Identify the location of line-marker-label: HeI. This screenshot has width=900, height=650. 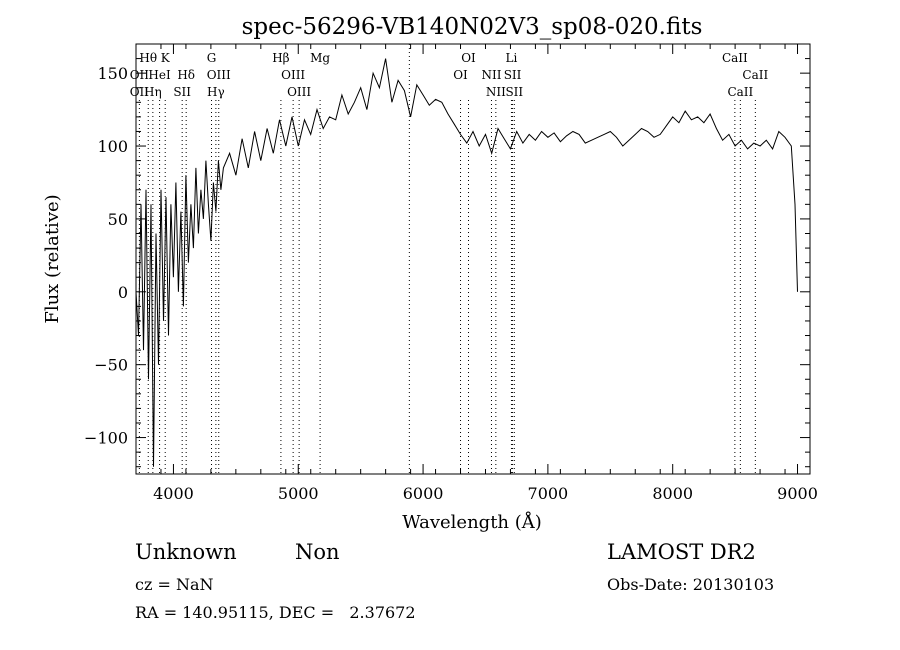
(159, 75).